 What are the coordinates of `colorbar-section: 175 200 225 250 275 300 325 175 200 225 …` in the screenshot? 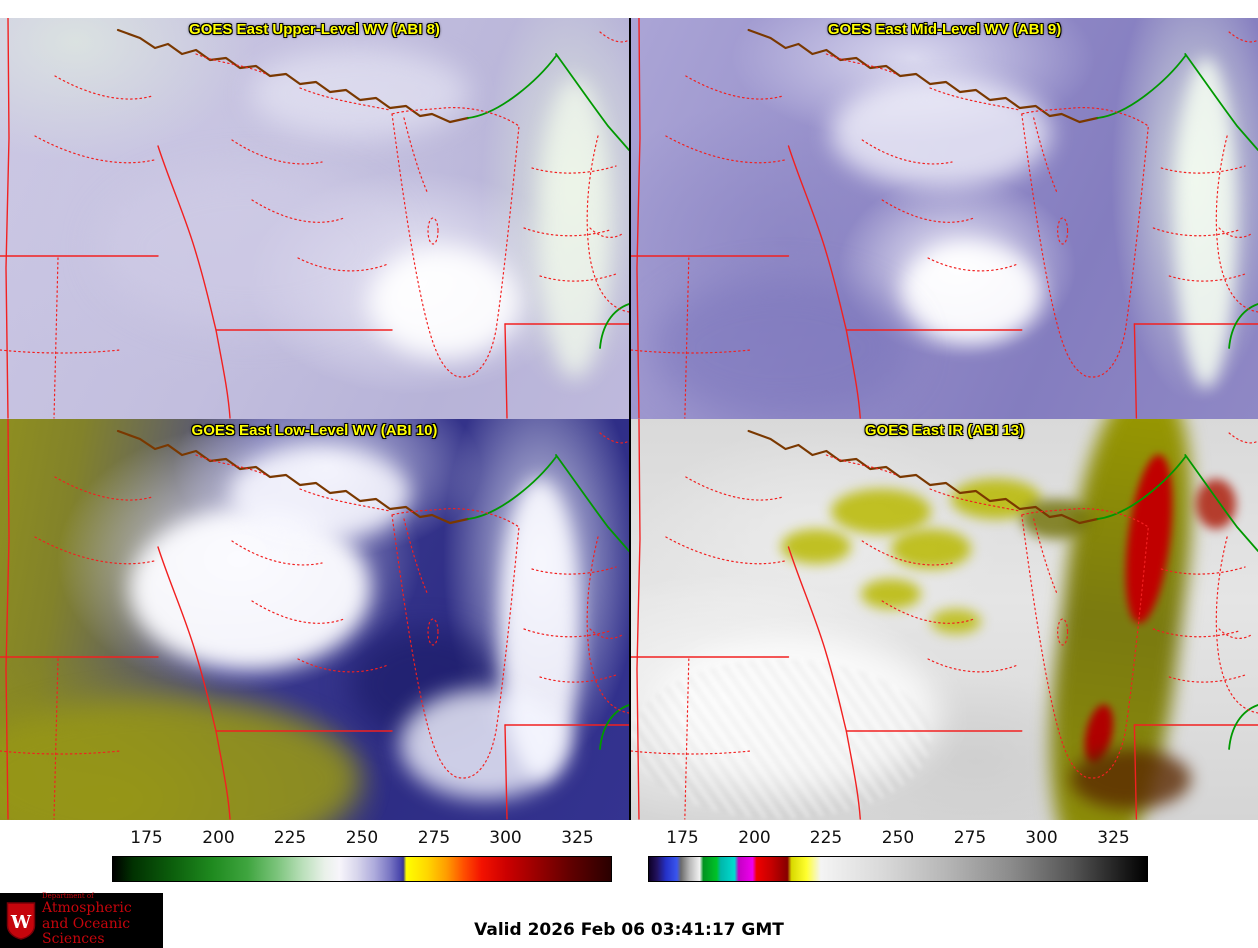 It's located at (629, 856).